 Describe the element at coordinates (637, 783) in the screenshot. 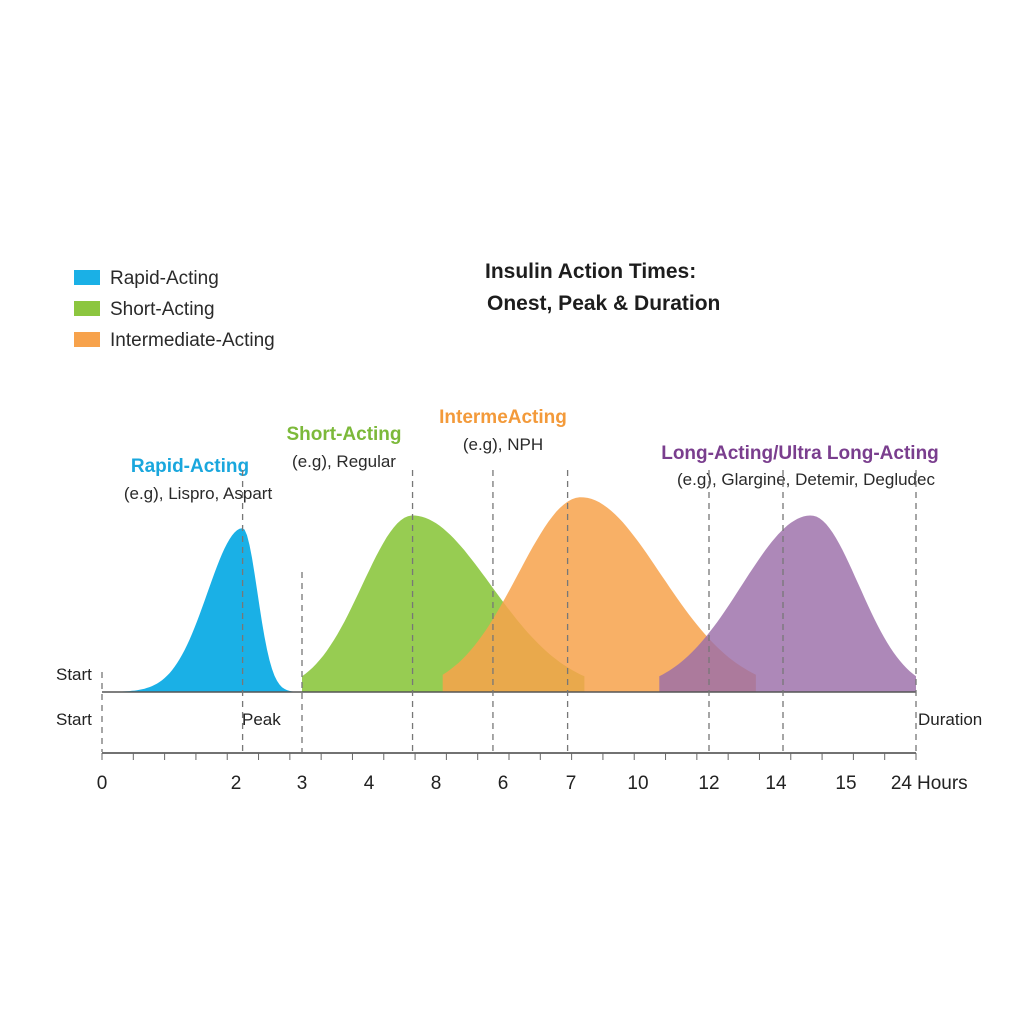

I see `x-tick-label-7: 10` at that location.